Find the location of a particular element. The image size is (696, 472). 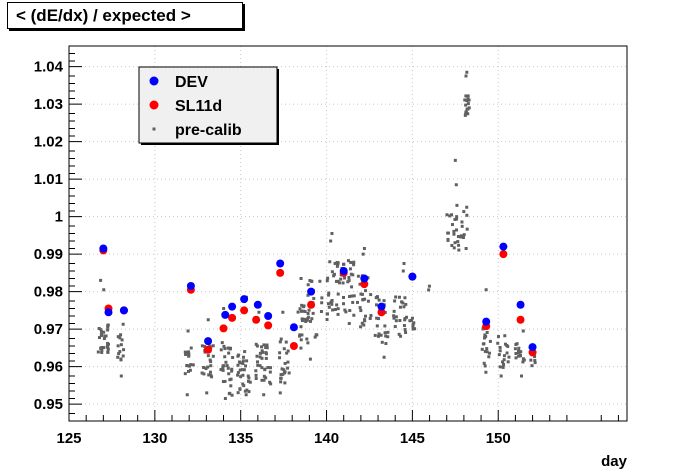

legend-marker-pre-calib is located at coordinates (154, 129).